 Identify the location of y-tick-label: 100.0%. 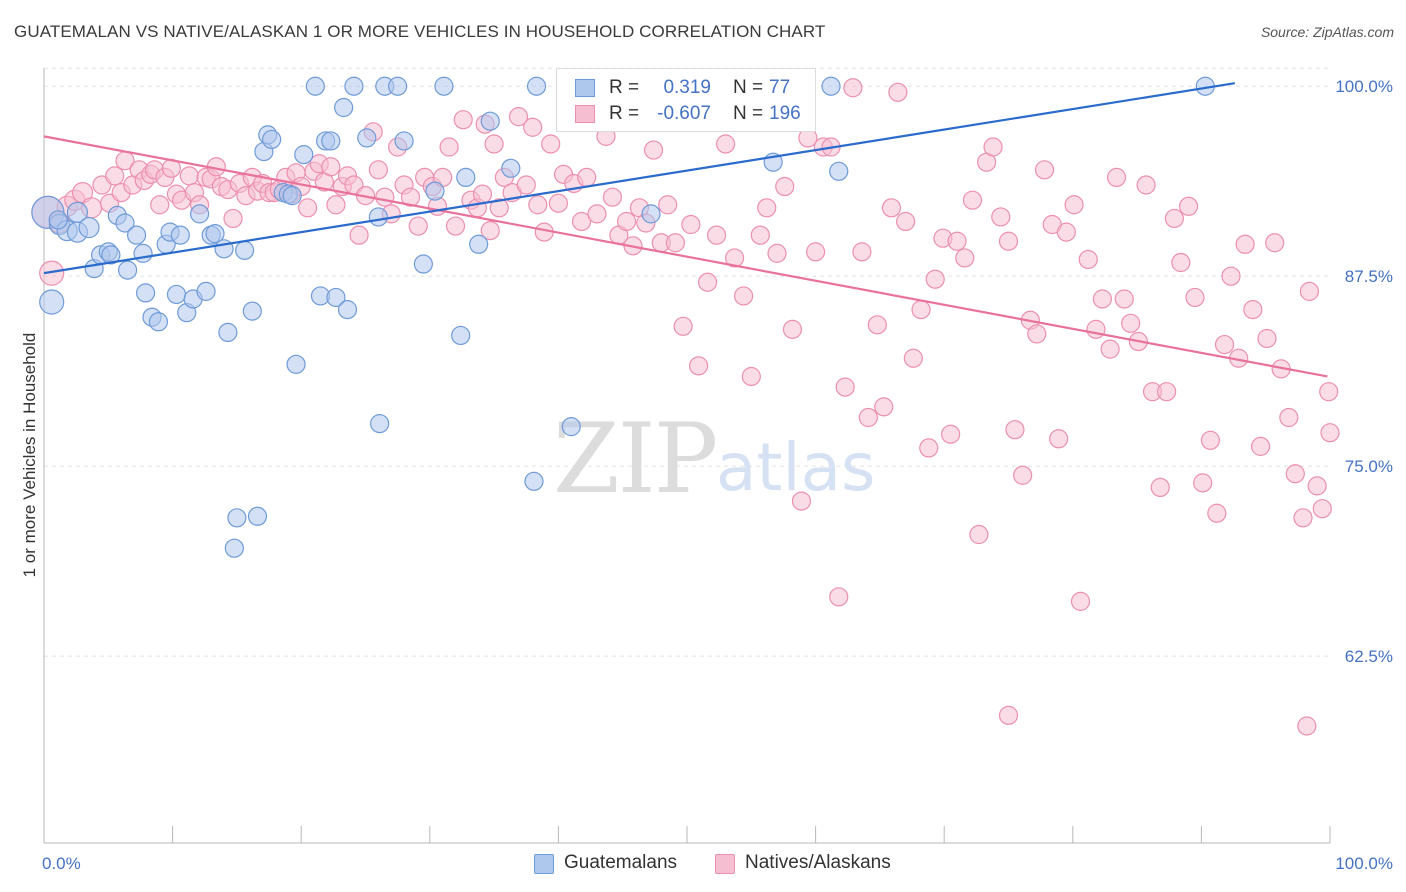
(1364, 86).